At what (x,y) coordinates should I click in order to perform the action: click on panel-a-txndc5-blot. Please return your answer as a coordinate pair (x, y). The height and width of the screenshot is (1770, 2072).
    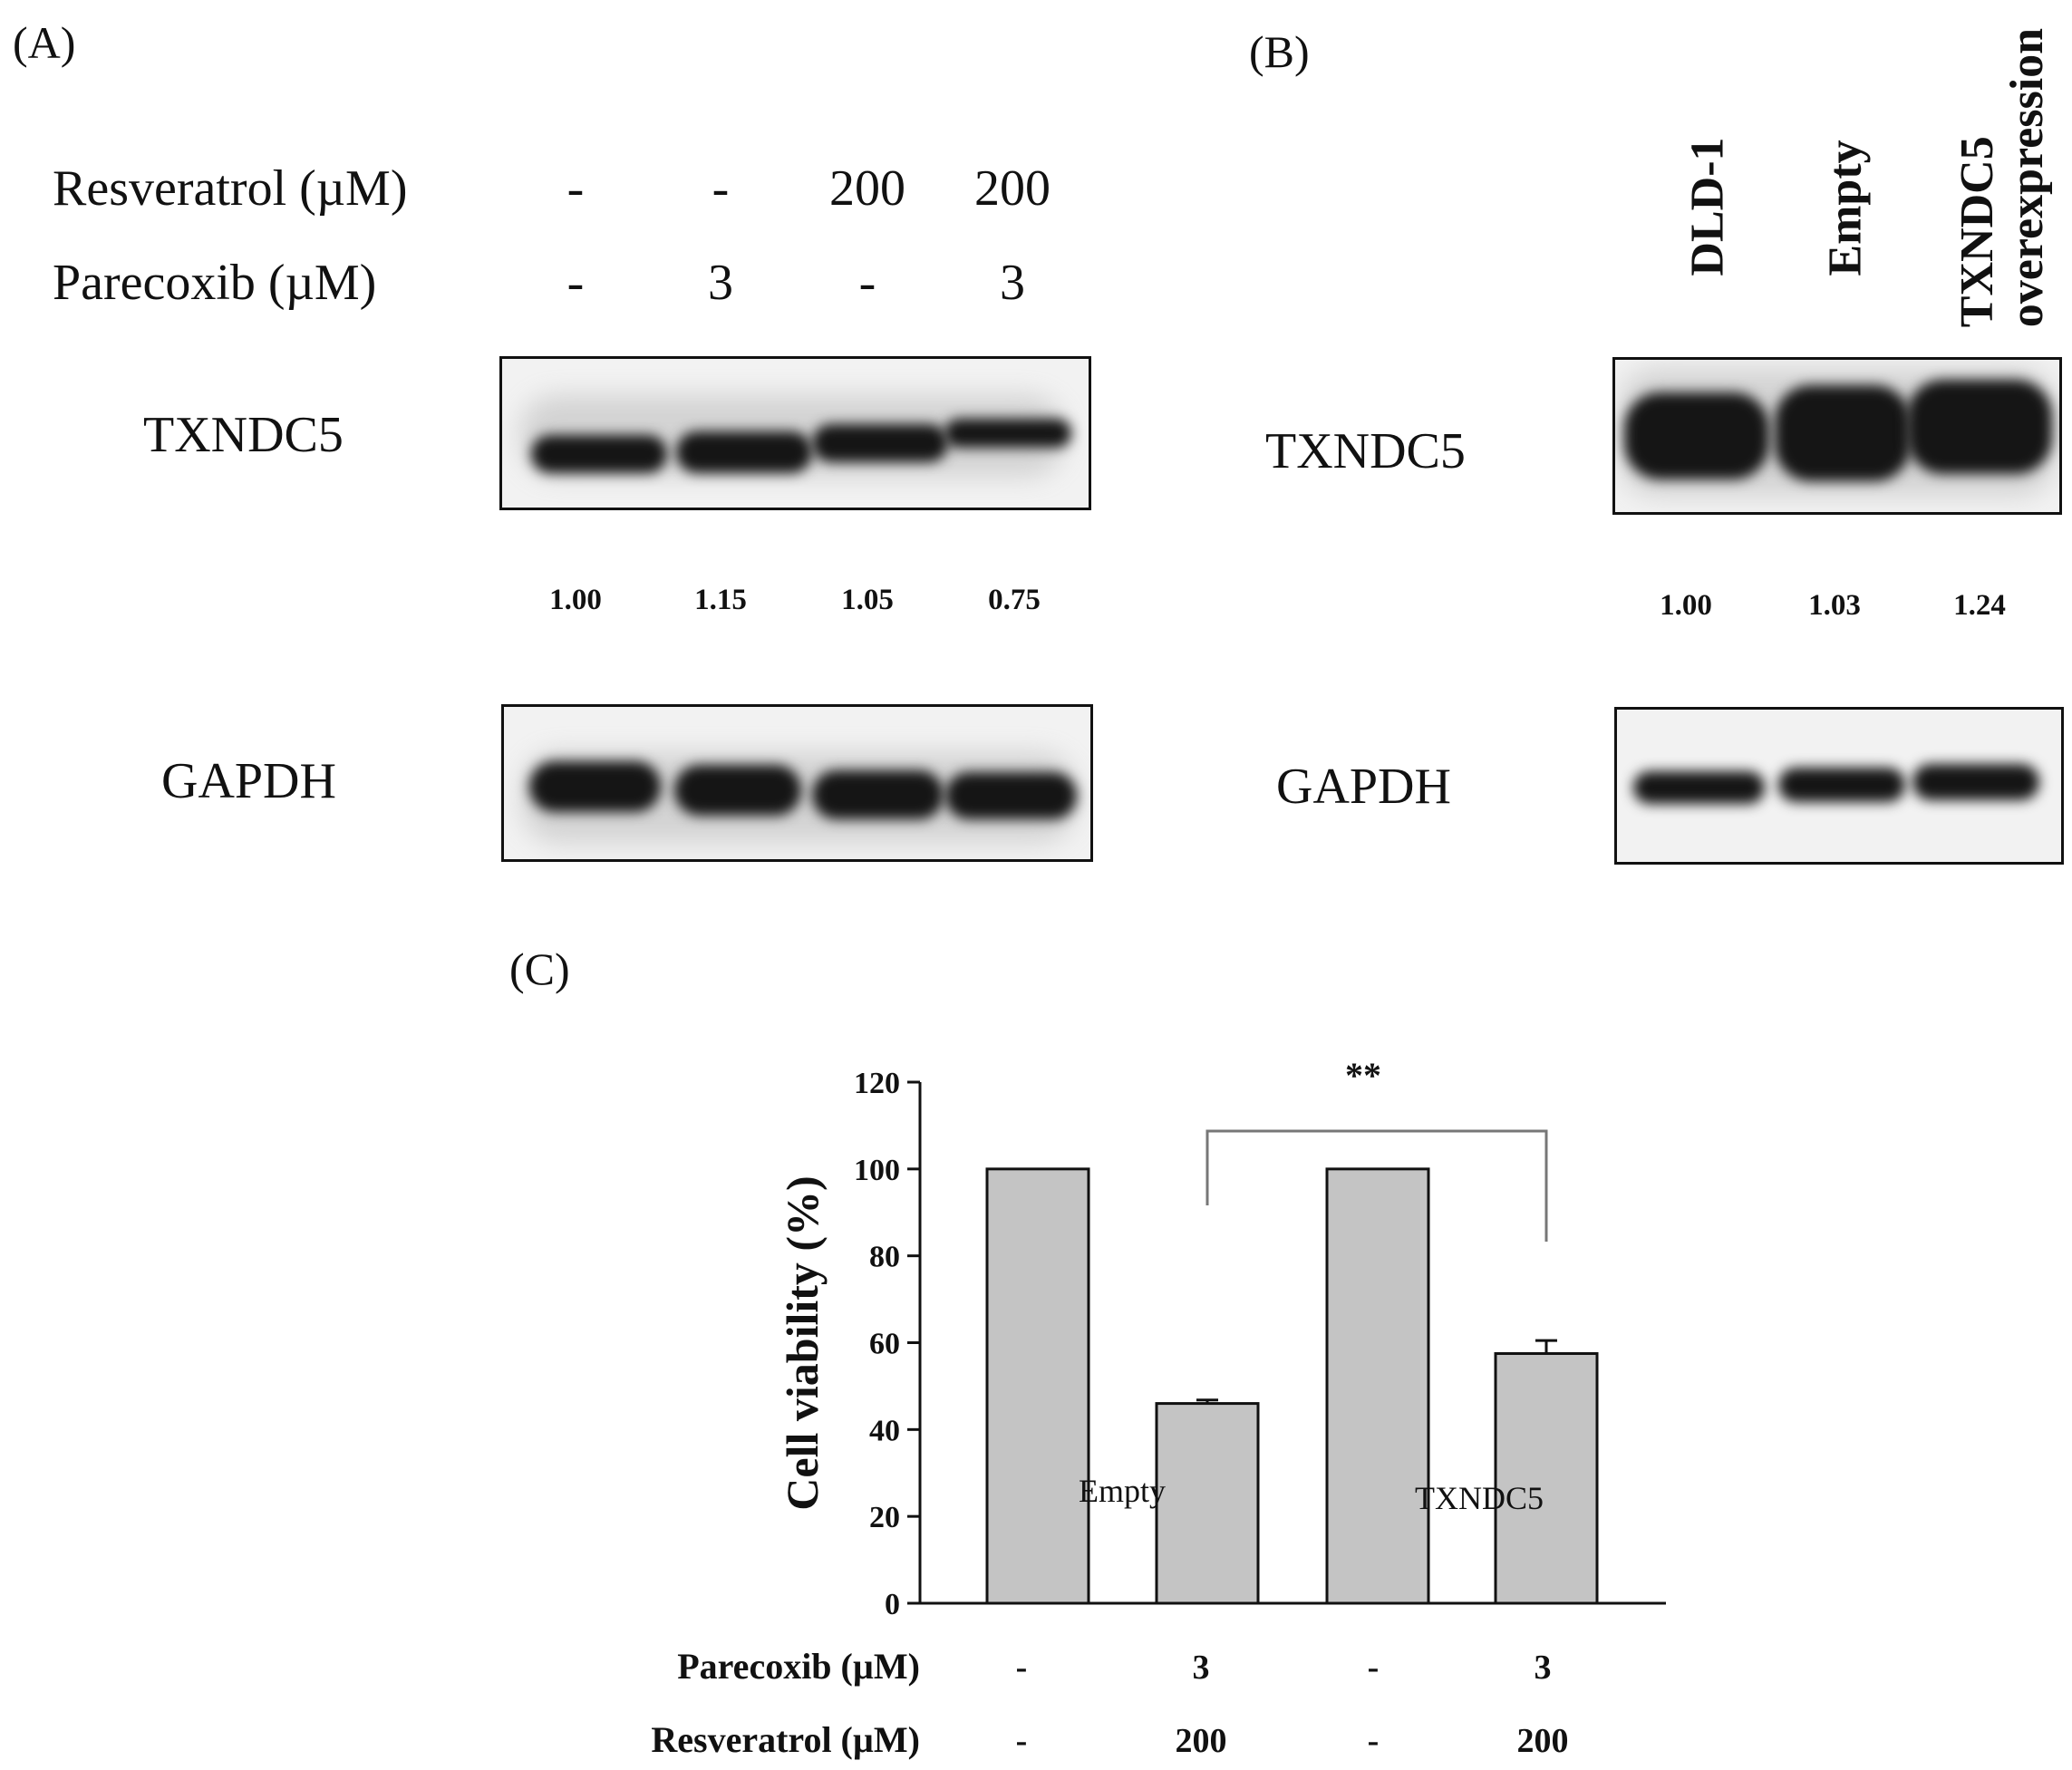
    Looking at the image, I should click on (795, 433).